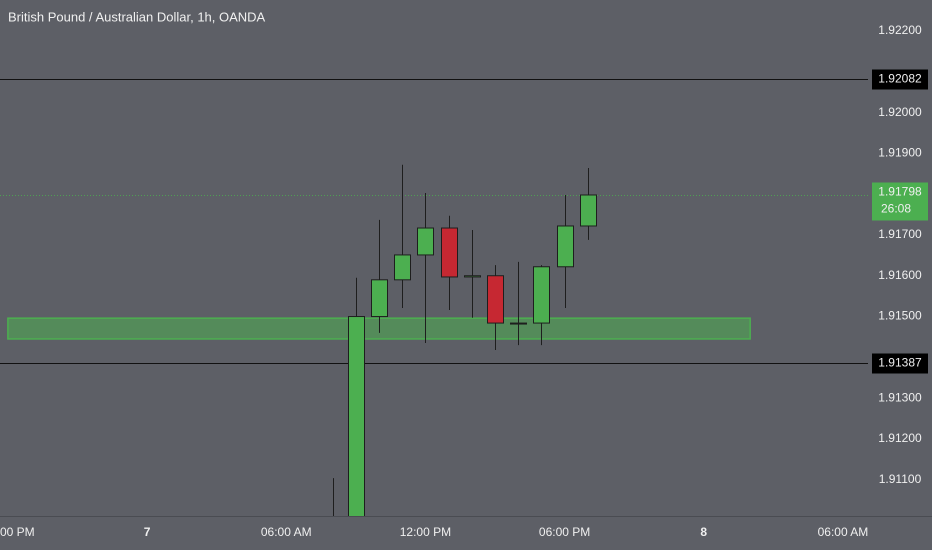  I want to click on y-tick-label: 1.91300, so click(900, 397).